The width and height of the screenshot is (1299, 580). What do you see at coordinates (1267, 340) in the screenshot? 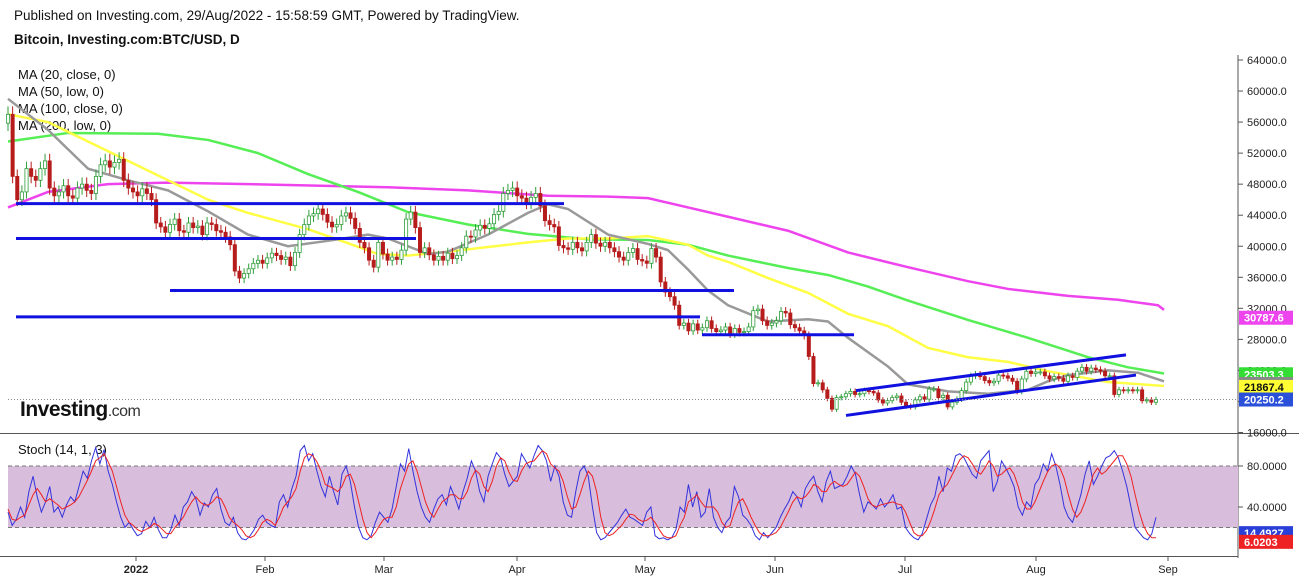
I see `y-tick-label: 28000.0` at bounding box center [1267, 340].